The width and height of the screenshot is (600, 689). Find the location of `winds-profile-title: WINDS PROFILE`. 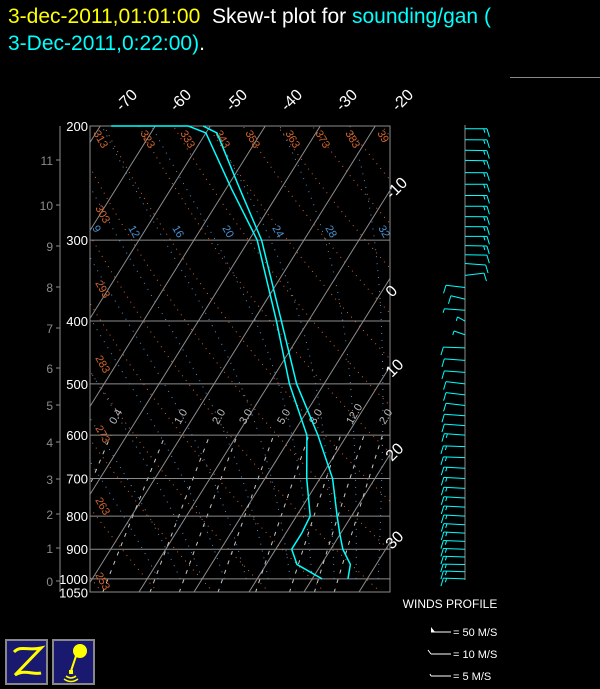

winds-profile-title: WINDS PROFILE is located at coordinates (450, 604).